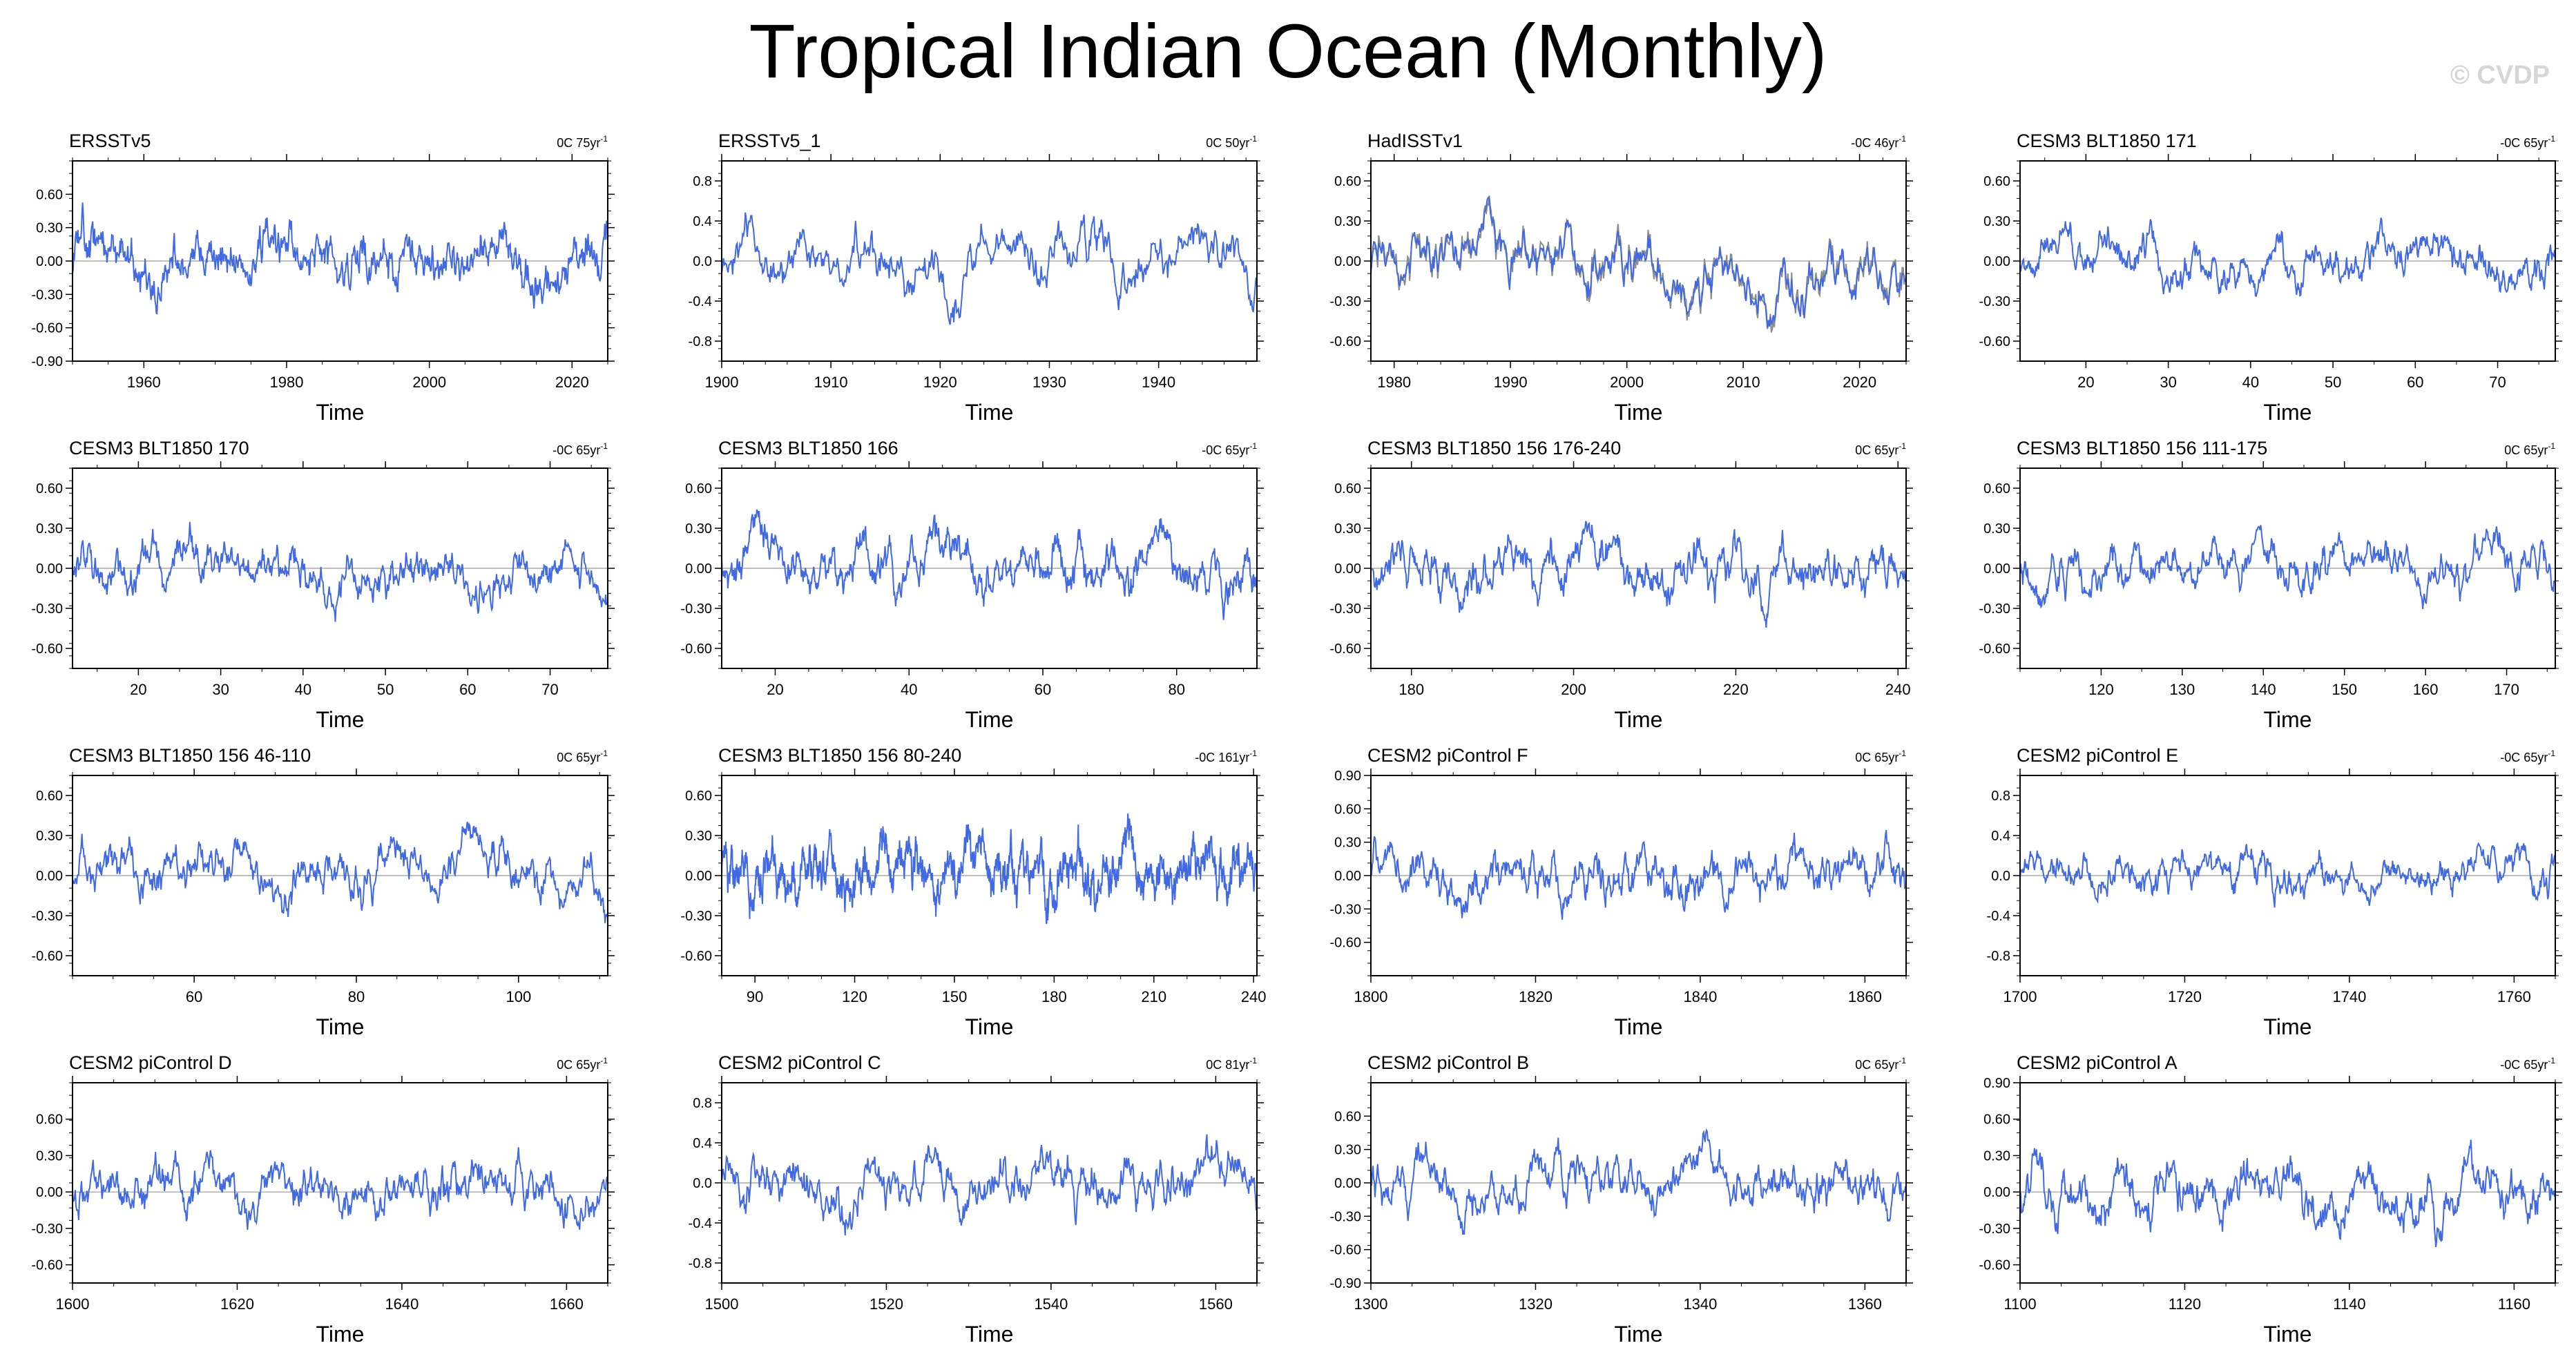 This screenshot has width=2576, height=1370. What do you see at coordinates (1448, 1063) in the screenshot?
I see `panel-title: CESM2 piControl B` at bounding box center [1448, 1063].